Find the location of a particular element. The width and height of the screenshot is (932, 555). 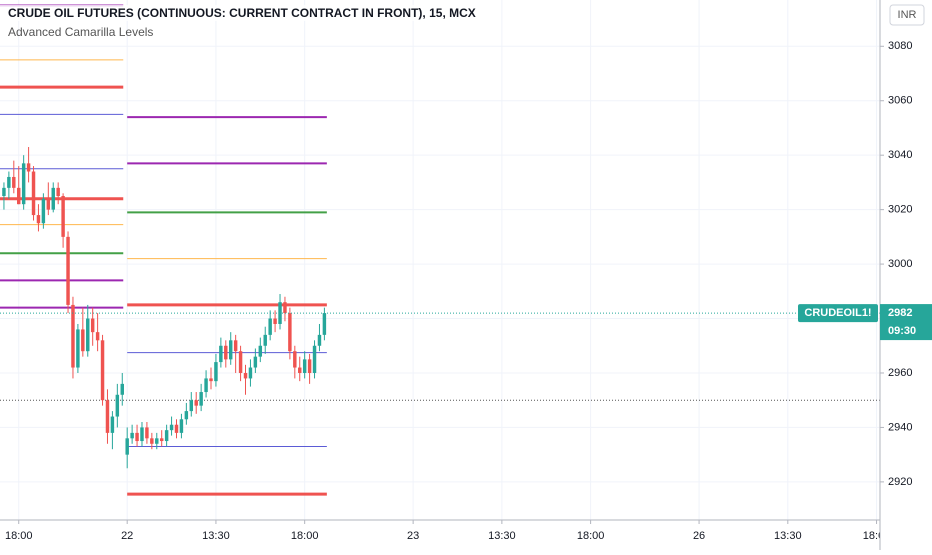

countdown-label: 09:30 is located at coordinates (902, 331).